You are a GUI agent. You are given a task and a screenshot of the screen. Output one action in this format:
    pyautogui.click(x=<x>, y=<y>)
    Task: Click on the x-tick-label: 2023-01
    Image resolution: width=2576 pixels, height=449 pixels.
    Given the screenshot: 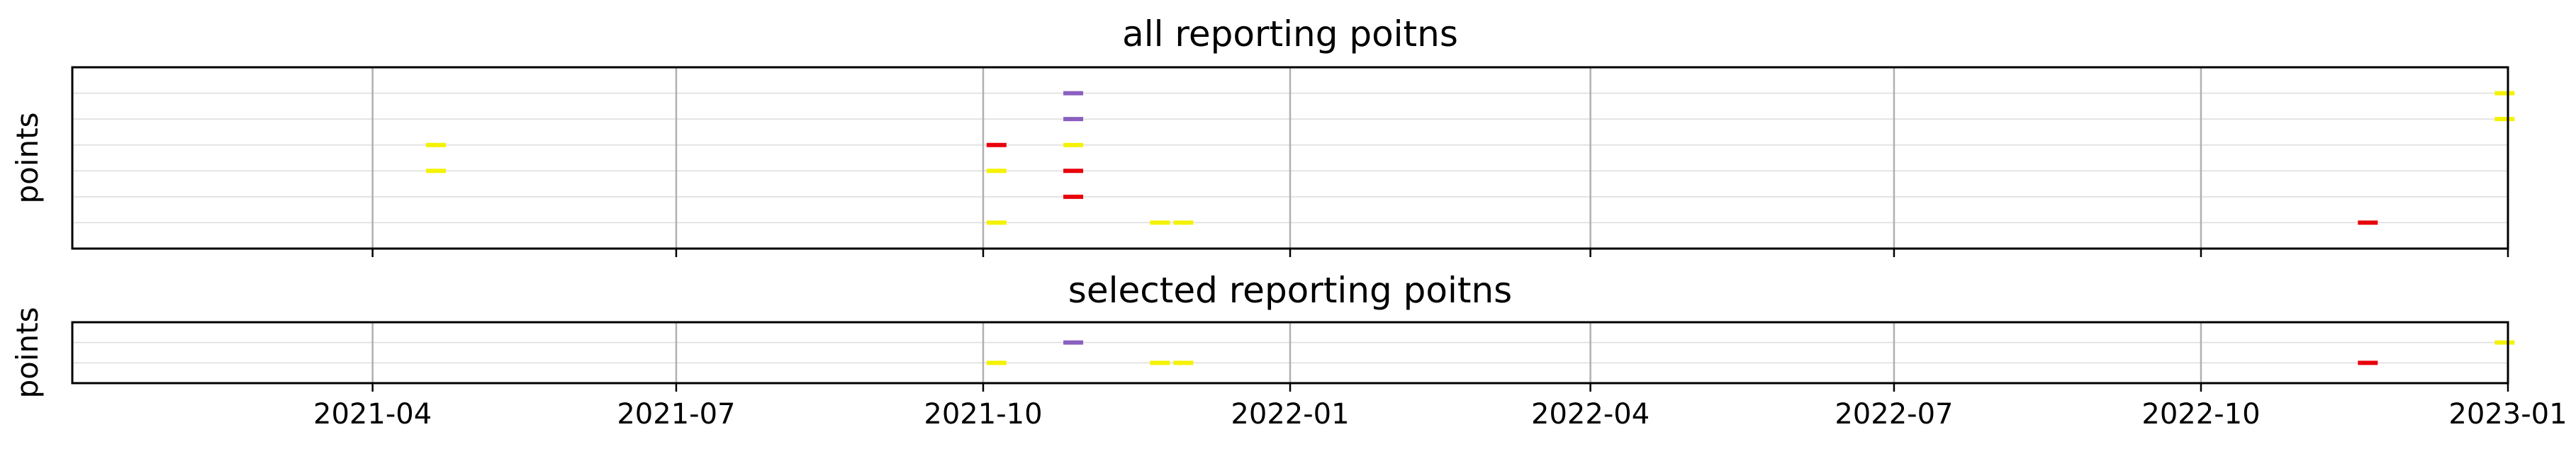 What is the action you would take?
    pyautogui.click(x=2507, y=414)
    